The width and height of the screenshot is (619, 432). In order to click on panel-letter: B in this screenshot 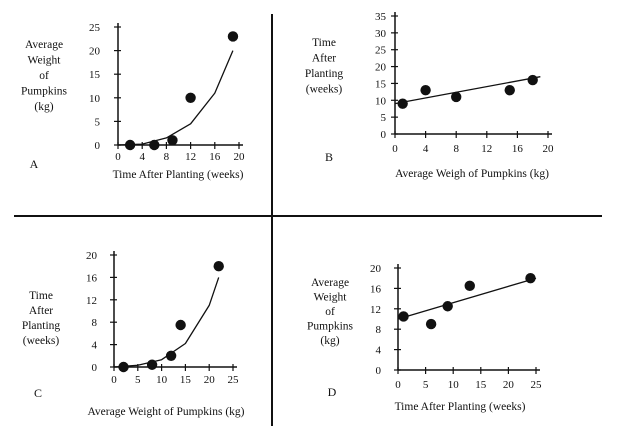, I will do `click(329, 157)`.